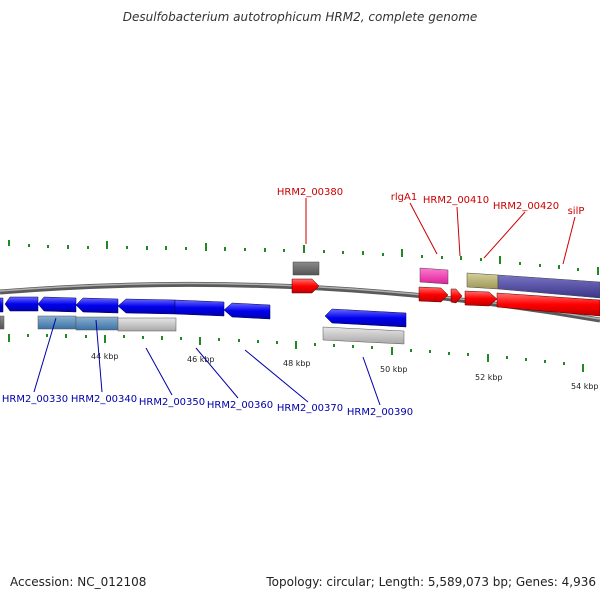  What do you see at coordinates (297, 363) in the screenshot?
I see `ruler-label-48kbp: 48 kbp` at bounding box center [297, 363].